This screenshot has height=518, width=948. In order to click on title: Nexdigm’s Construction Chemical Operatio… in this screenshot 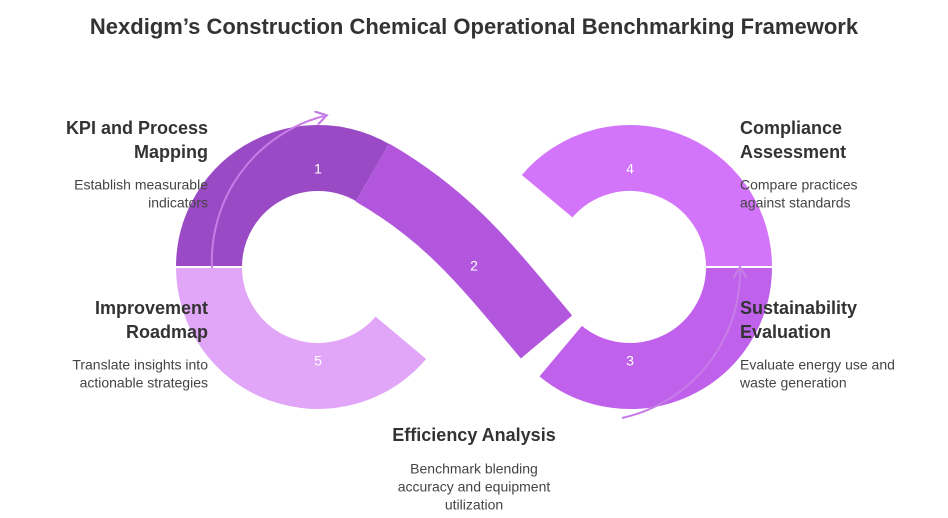, I will do `click(474, 26)`.